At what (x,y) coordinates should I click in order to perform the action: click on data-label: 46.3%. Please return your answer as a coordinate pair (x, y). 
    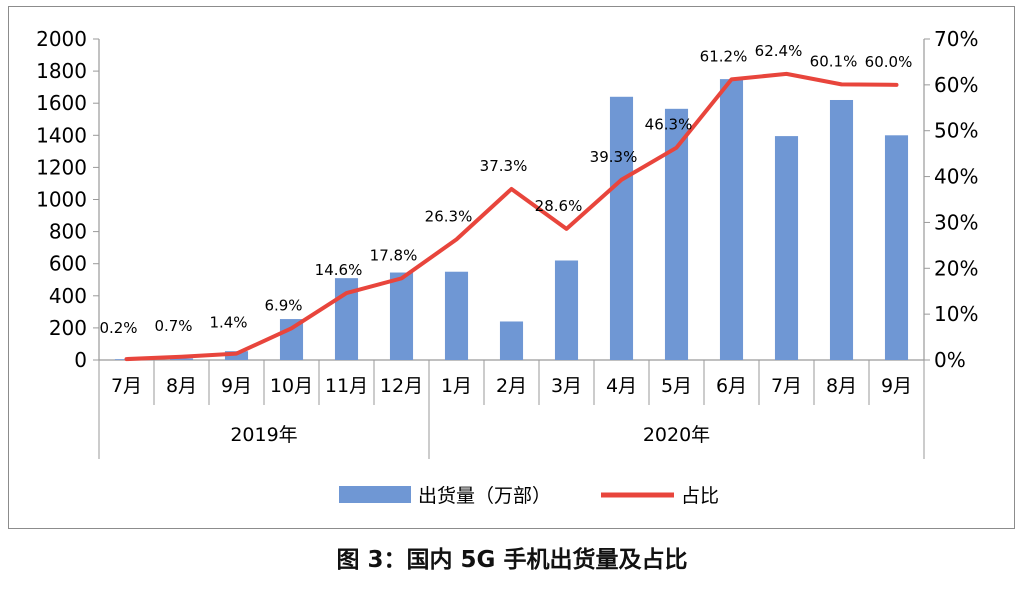
    Looking at the image, I should click on (669, 125).